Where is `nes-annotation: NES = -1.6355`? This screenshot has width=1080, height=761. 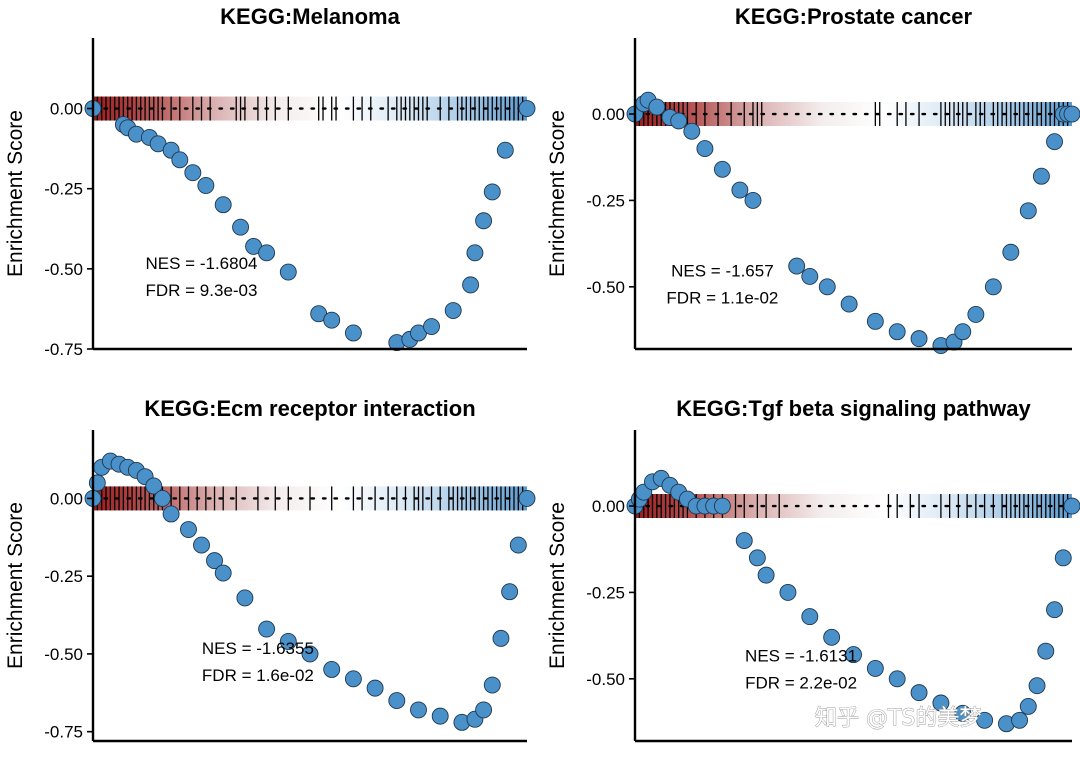
nes-annotation: NES = -1.6355 is located at coordinates (258, 648).